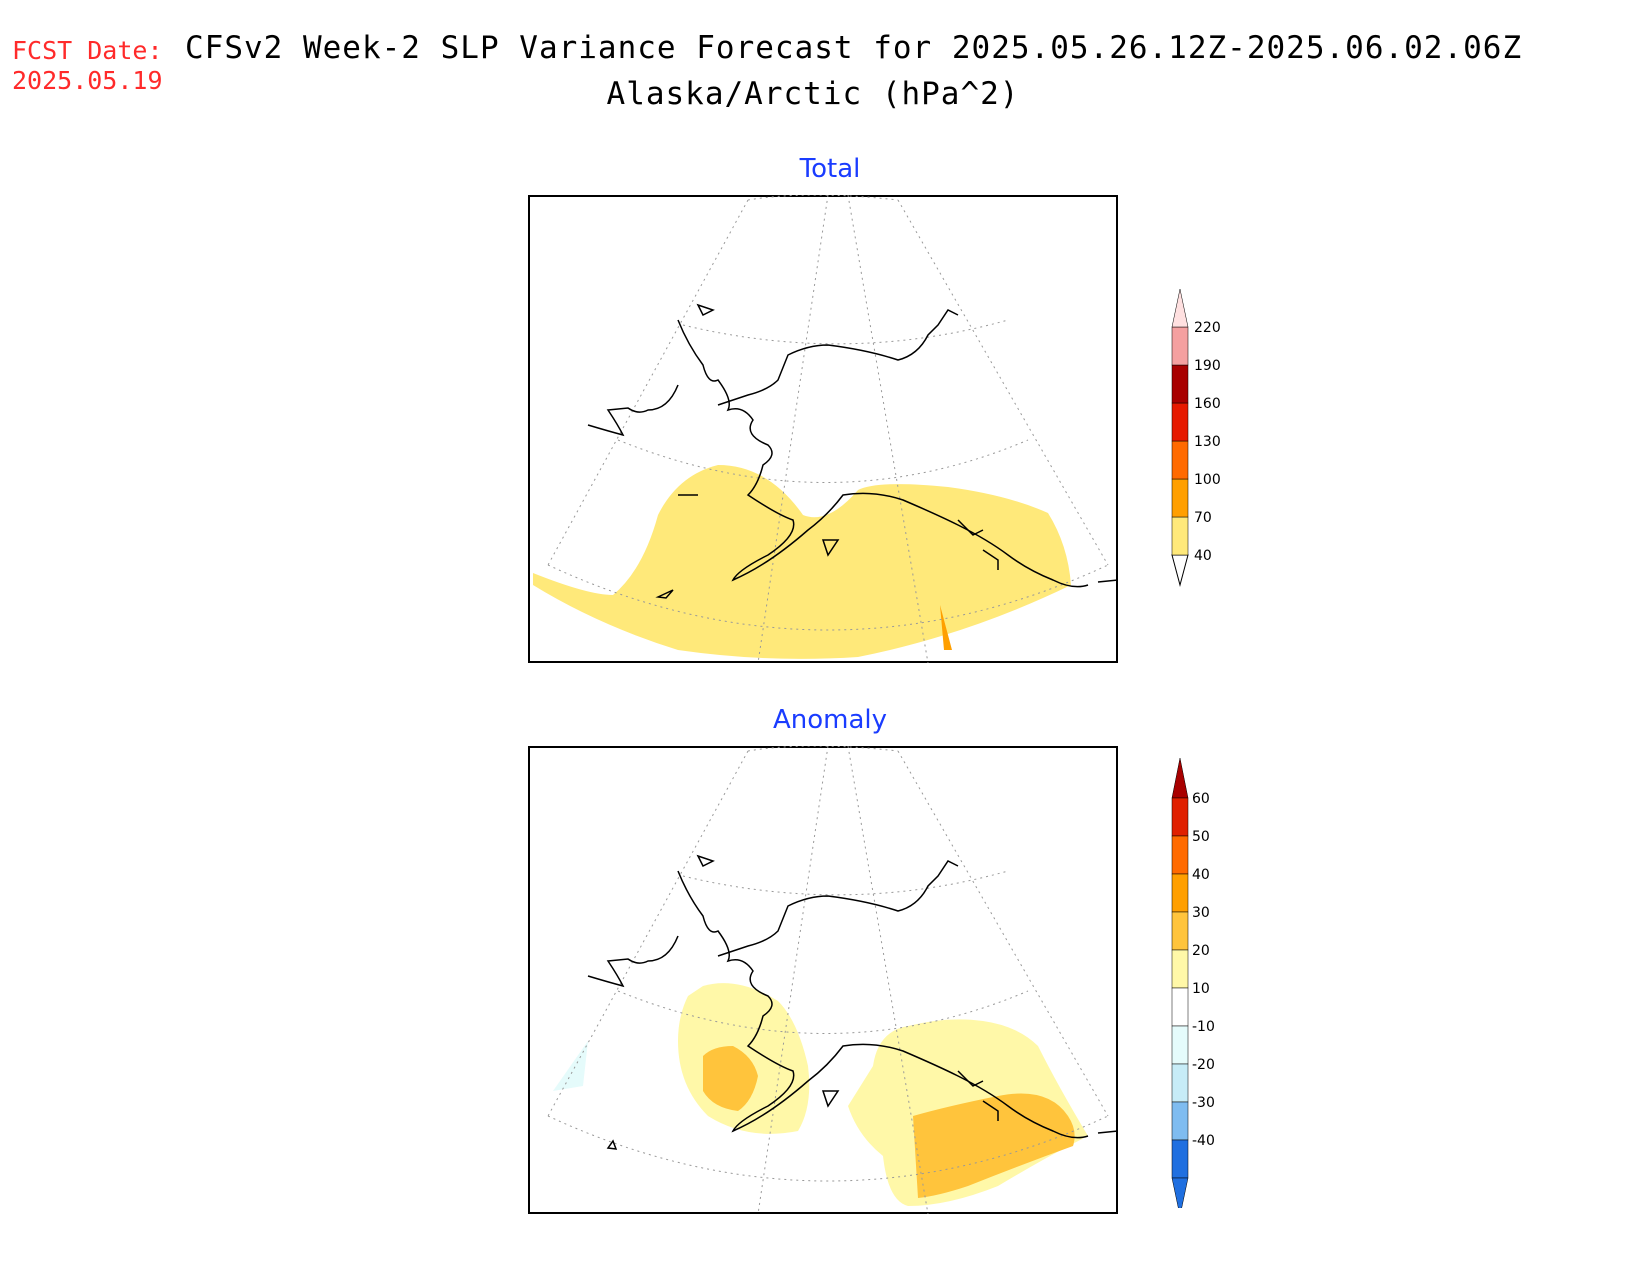  Describe the element at coordinates (1201, 951) in the screenshot. I see `colorbar-anomaly-tick-label: 20` at that location.